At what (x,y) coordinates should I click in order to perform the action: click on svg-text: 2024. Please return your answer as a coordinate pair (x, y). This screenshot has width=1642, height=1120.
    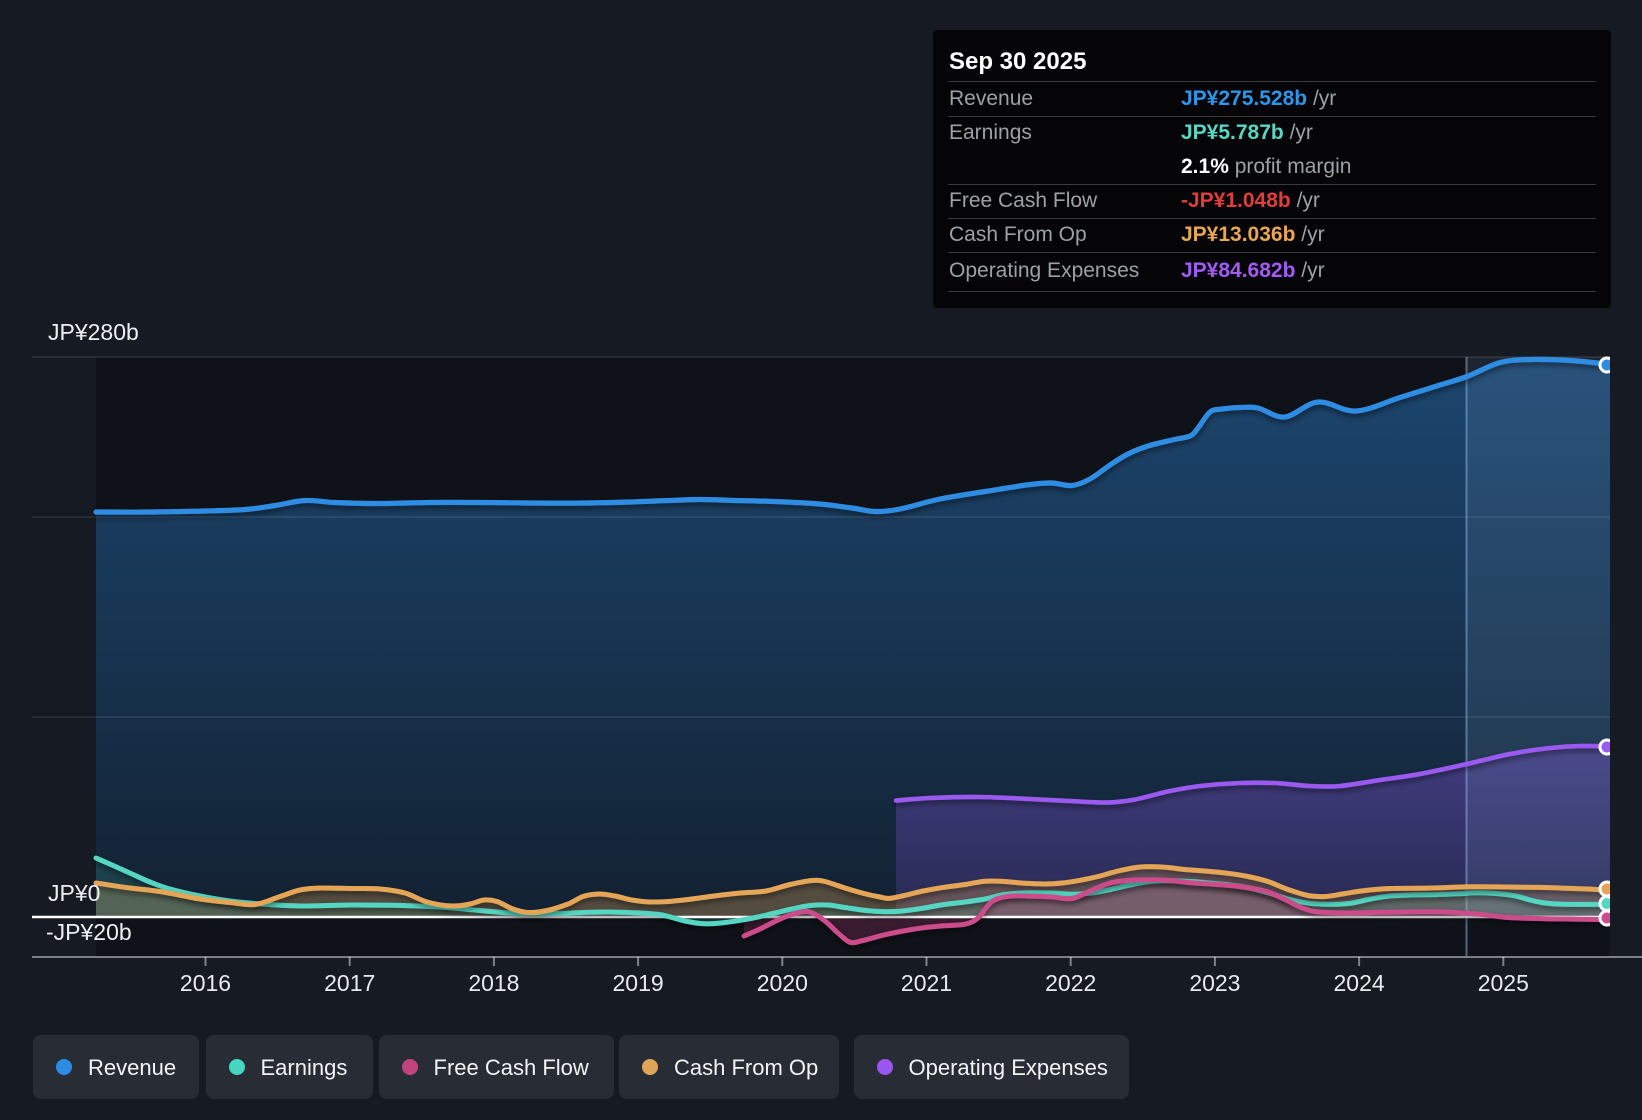
    Looking at the image, I should click on (1359, 983).